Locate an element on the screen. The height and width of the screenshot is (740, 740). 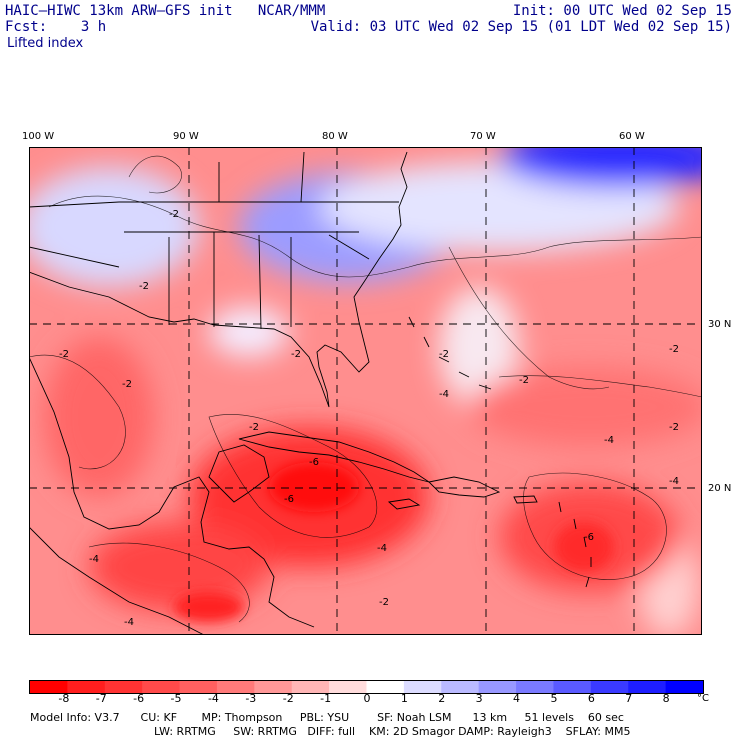
header-title: HAIC–HIWC 13km ARW–GFS init NCAR/MMM is located at coordinates (165, 11).